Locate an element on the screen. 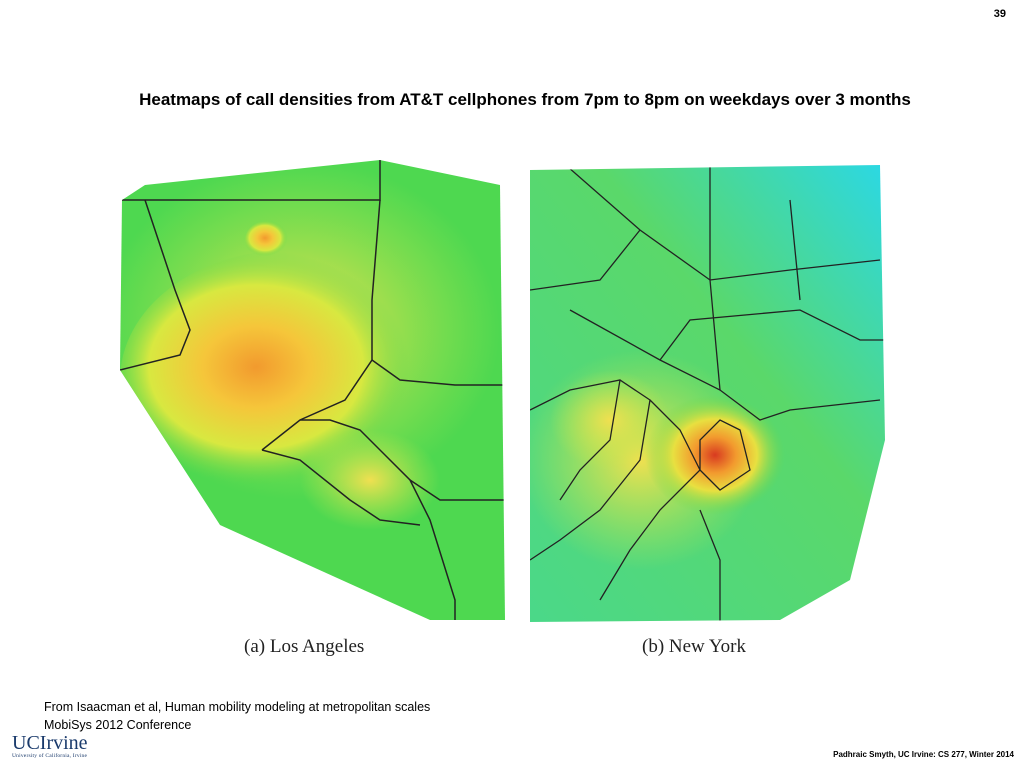 Image resolution: width=1024 pixels, height=768 pixels. source-line: MobiSys 2012 Conference is located at coordinates (118, 725).